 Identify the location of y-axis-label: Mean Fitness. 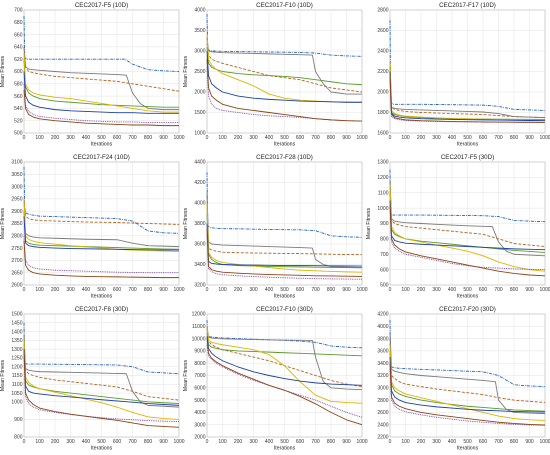
(186, 224).